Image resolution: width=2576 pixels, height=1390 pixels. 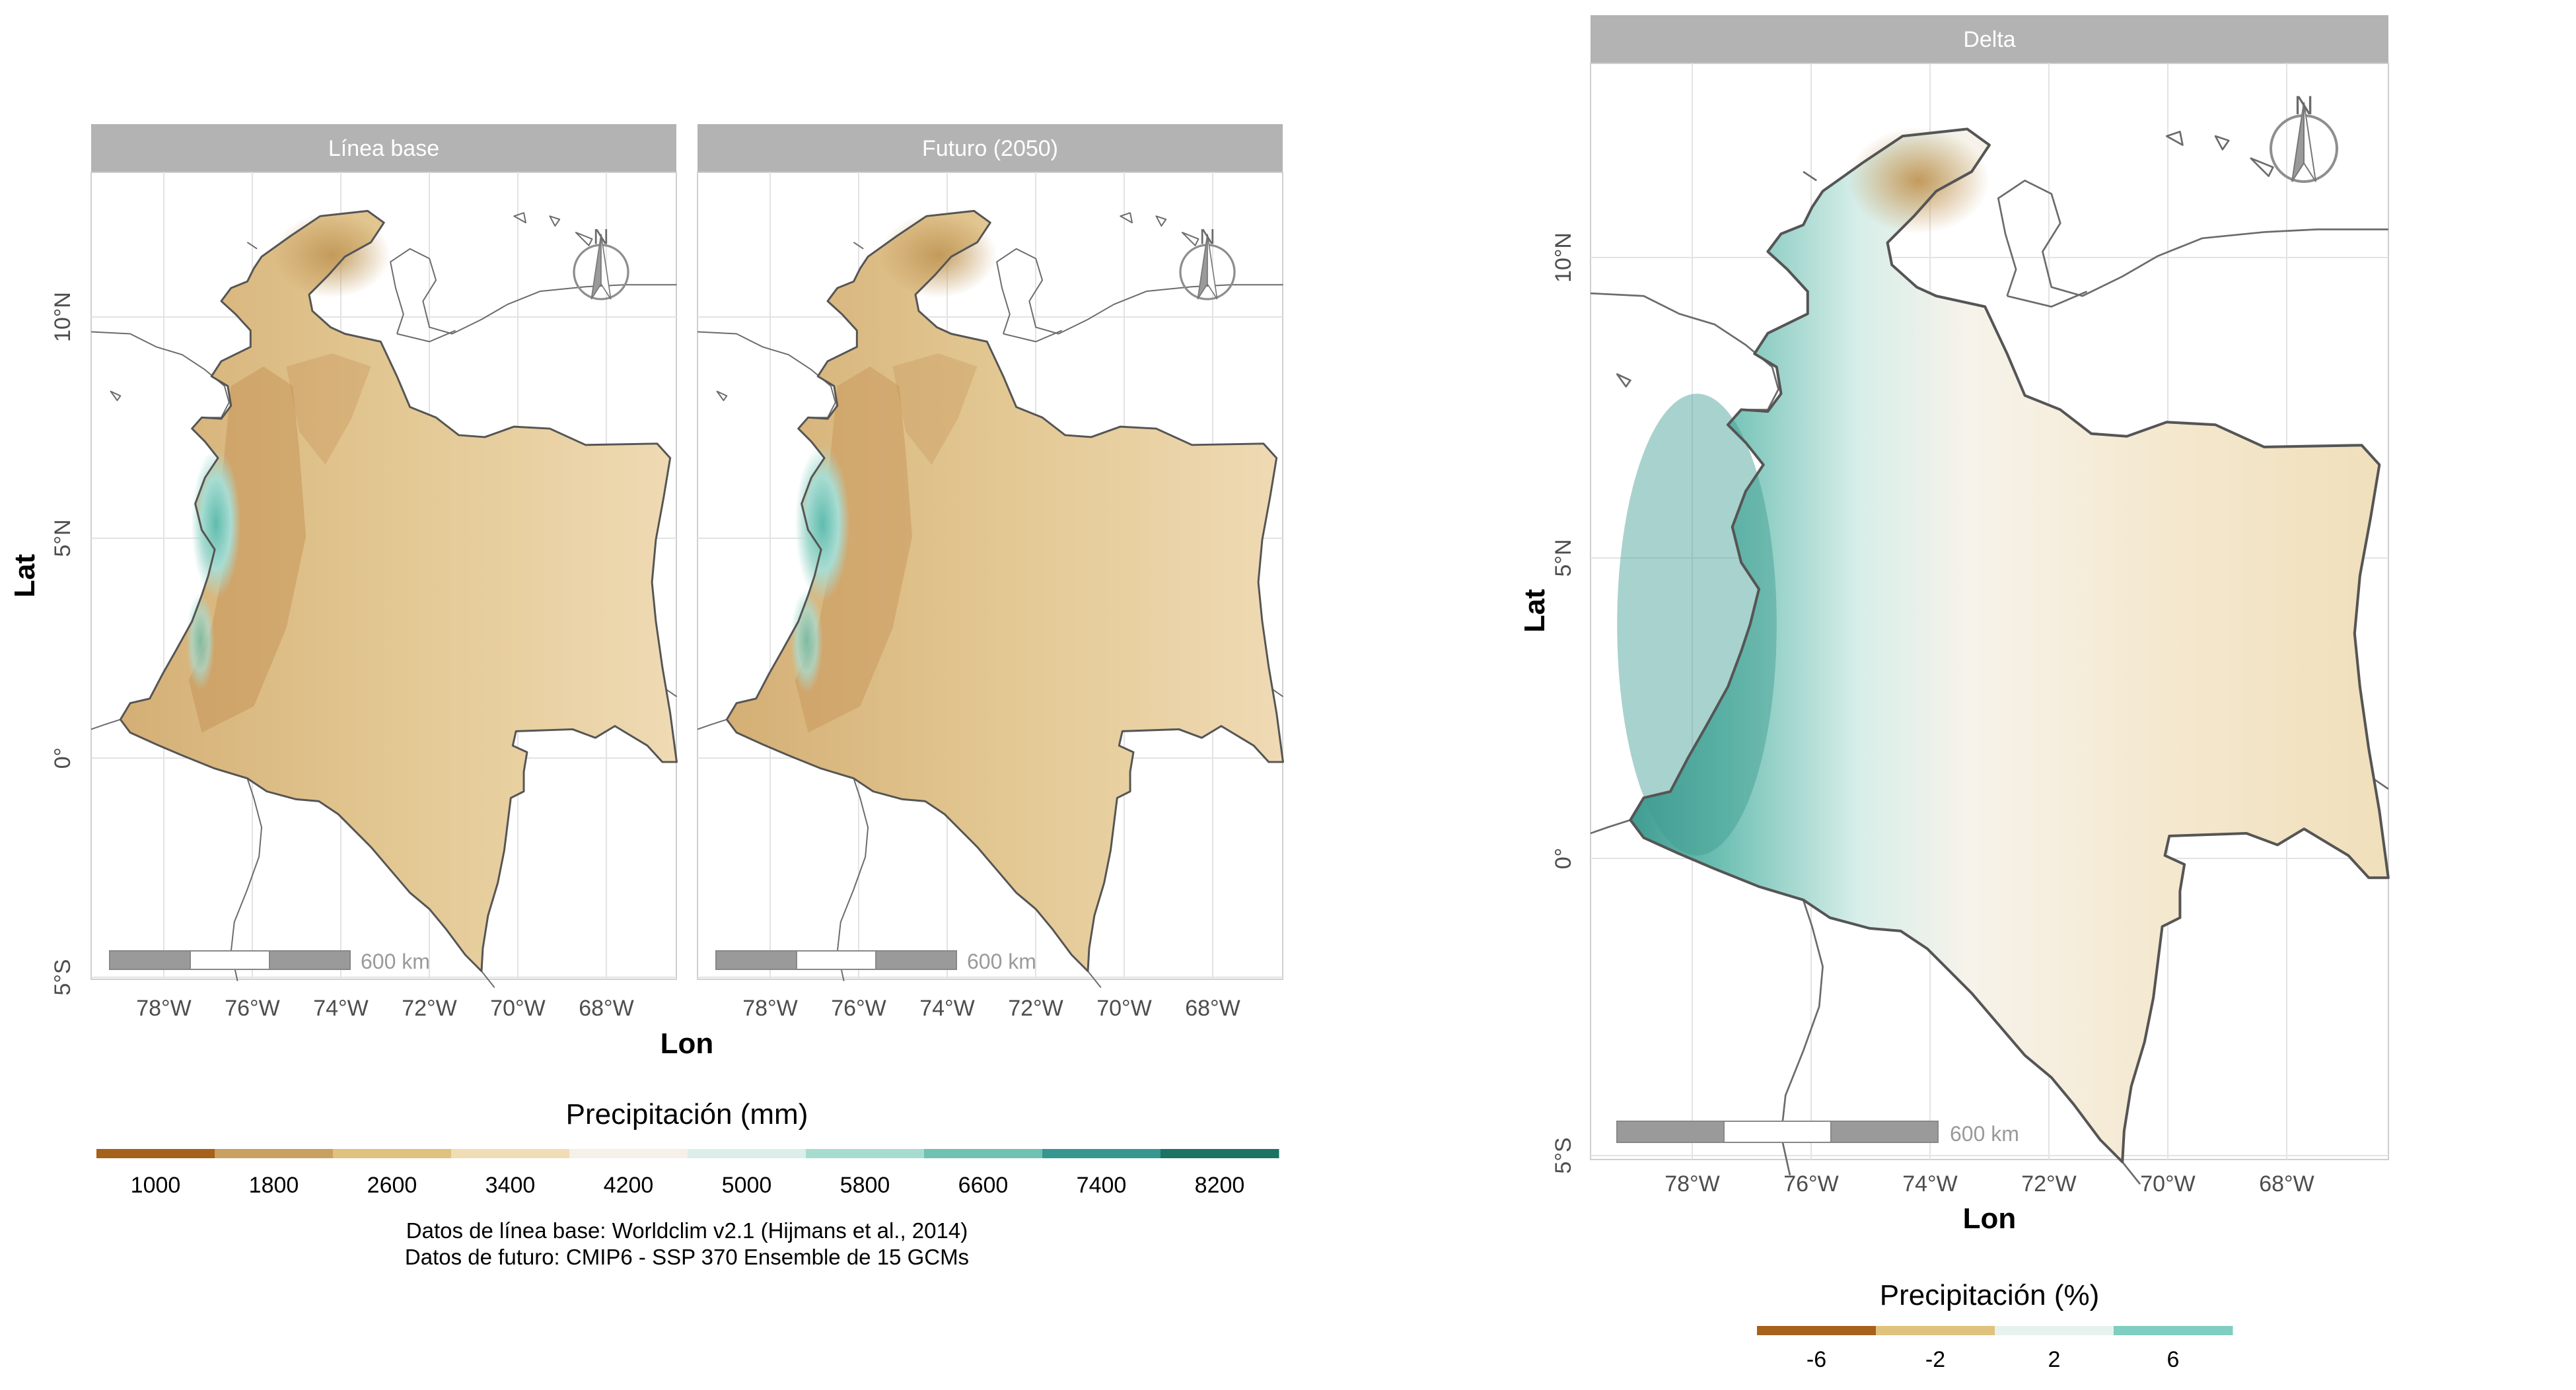 I want to click on legend-label: 2, so click(x=2054, y=1359).